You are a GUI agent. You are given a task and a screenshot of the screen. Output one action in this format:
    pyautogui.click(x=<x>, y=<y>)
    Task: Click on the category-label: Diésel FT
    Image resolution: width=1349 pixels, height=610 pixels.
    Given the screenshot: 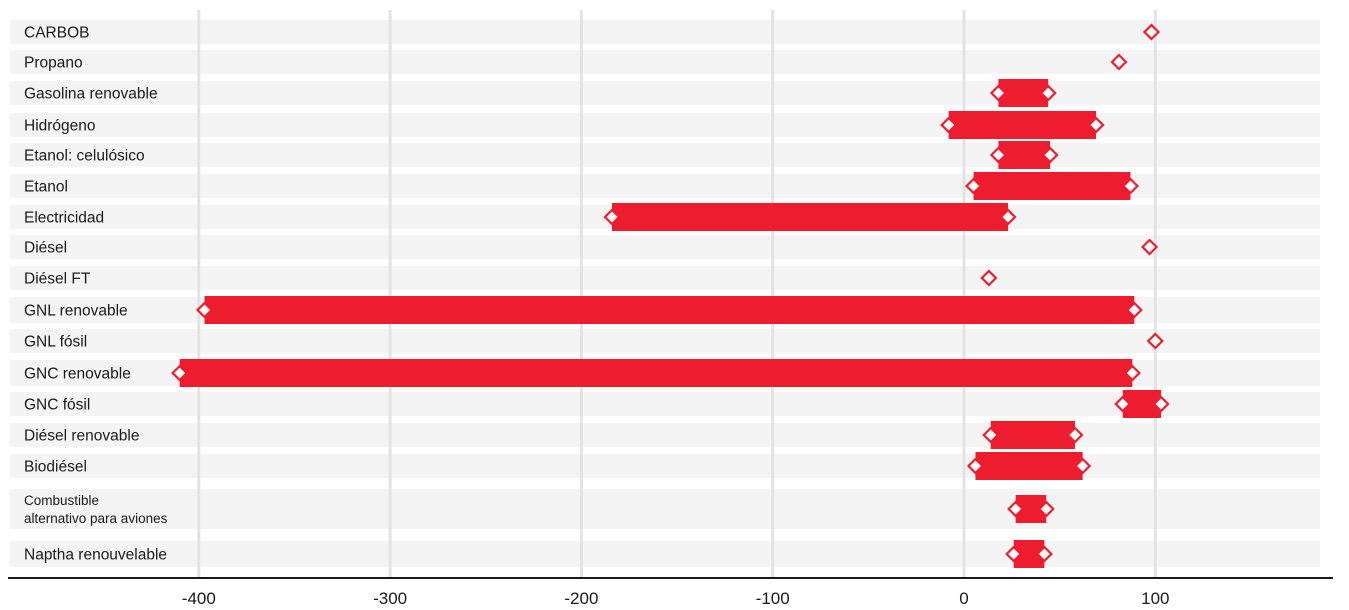 What is the action you would take?
    pyautogui.click(x=57, y=279)
    